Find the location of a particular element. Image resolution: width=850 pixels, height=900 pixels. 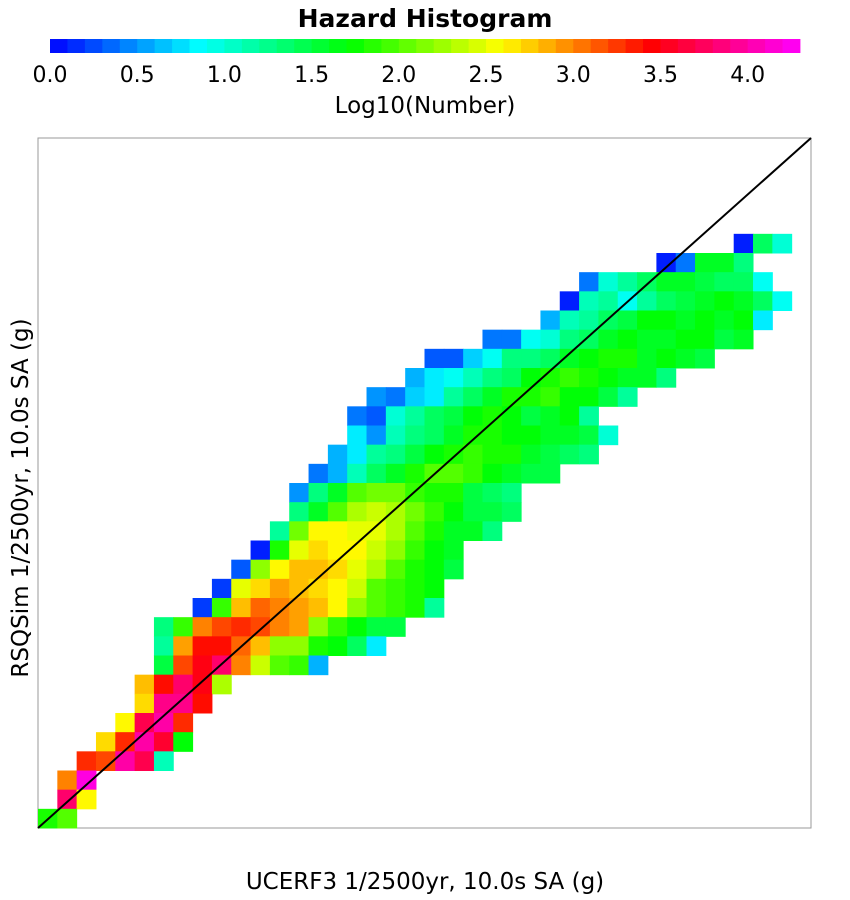

colorbar-label: Log10(Number) is located at coordinates (425, 106).